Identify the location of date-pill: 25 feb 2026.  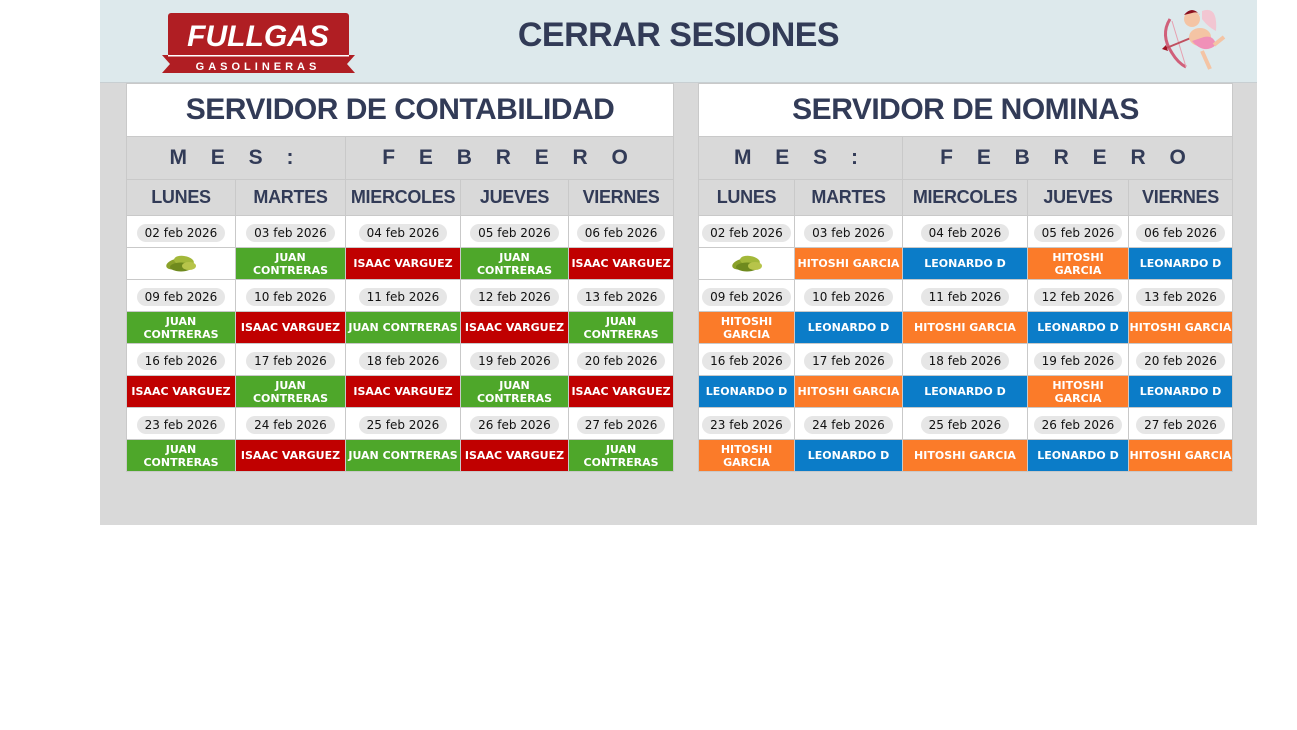
(965, 424).